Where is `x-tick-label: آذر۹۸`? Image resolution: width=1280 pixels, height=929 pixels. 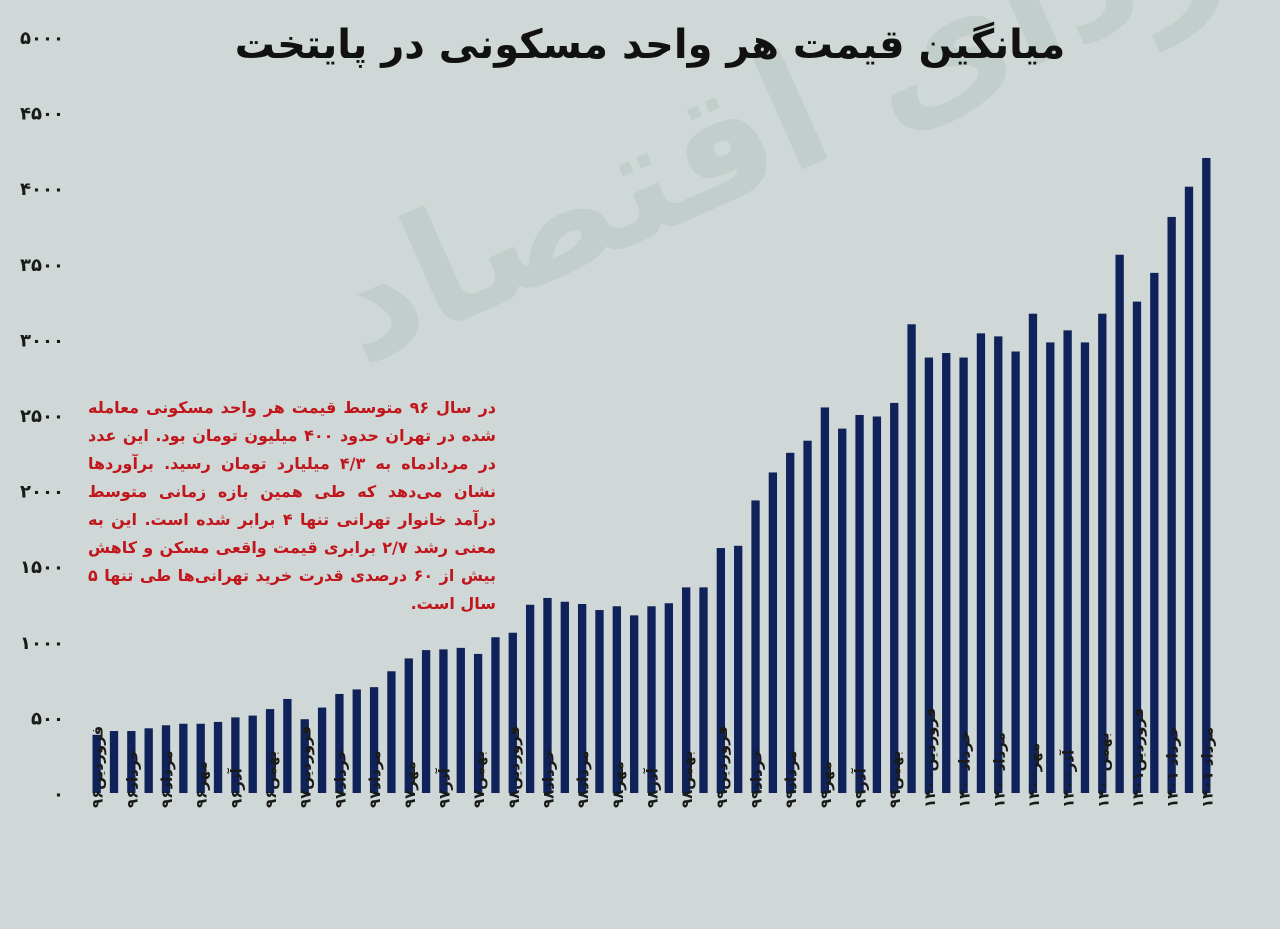 x-tick-label: آذر۹۸ is located at coordinates (653, 787).